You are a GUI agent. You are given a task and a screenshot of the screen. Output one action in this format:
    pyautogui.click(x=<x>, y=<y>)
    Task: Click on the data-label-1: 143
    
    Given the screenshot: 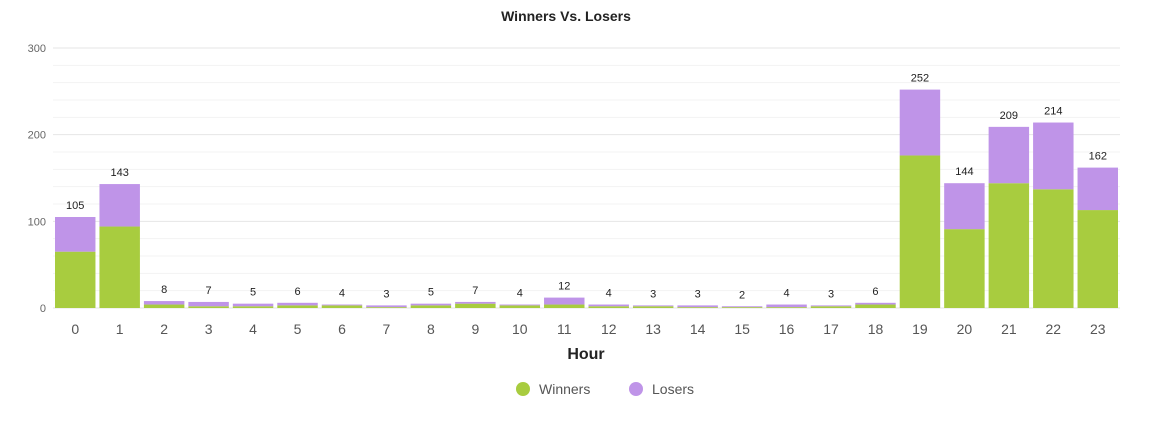 What is the action you would take?
    pyautogui.click(x=120, y=173)
    